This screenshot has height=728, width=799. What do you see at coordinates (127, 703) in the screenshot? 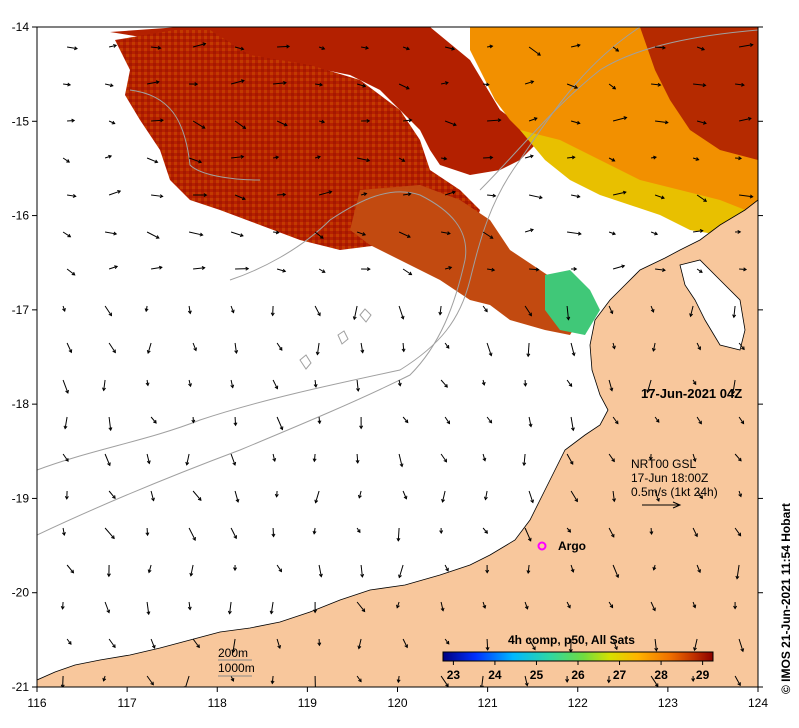
I see `lon-tick-label: 117` at bounding box center [127, 703].